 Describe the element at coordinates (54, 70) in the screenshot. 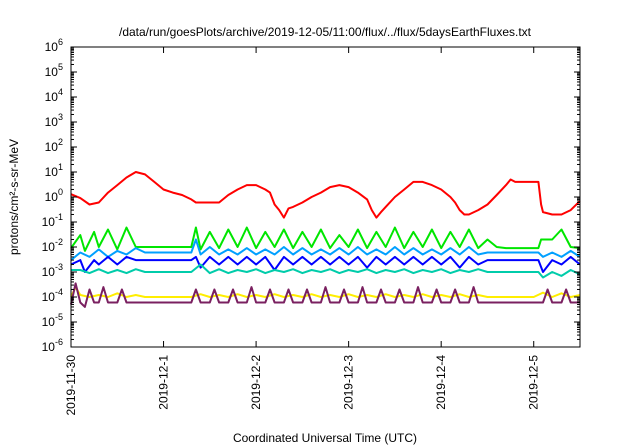

I see `y-tick-label: 10⁵` at that location.